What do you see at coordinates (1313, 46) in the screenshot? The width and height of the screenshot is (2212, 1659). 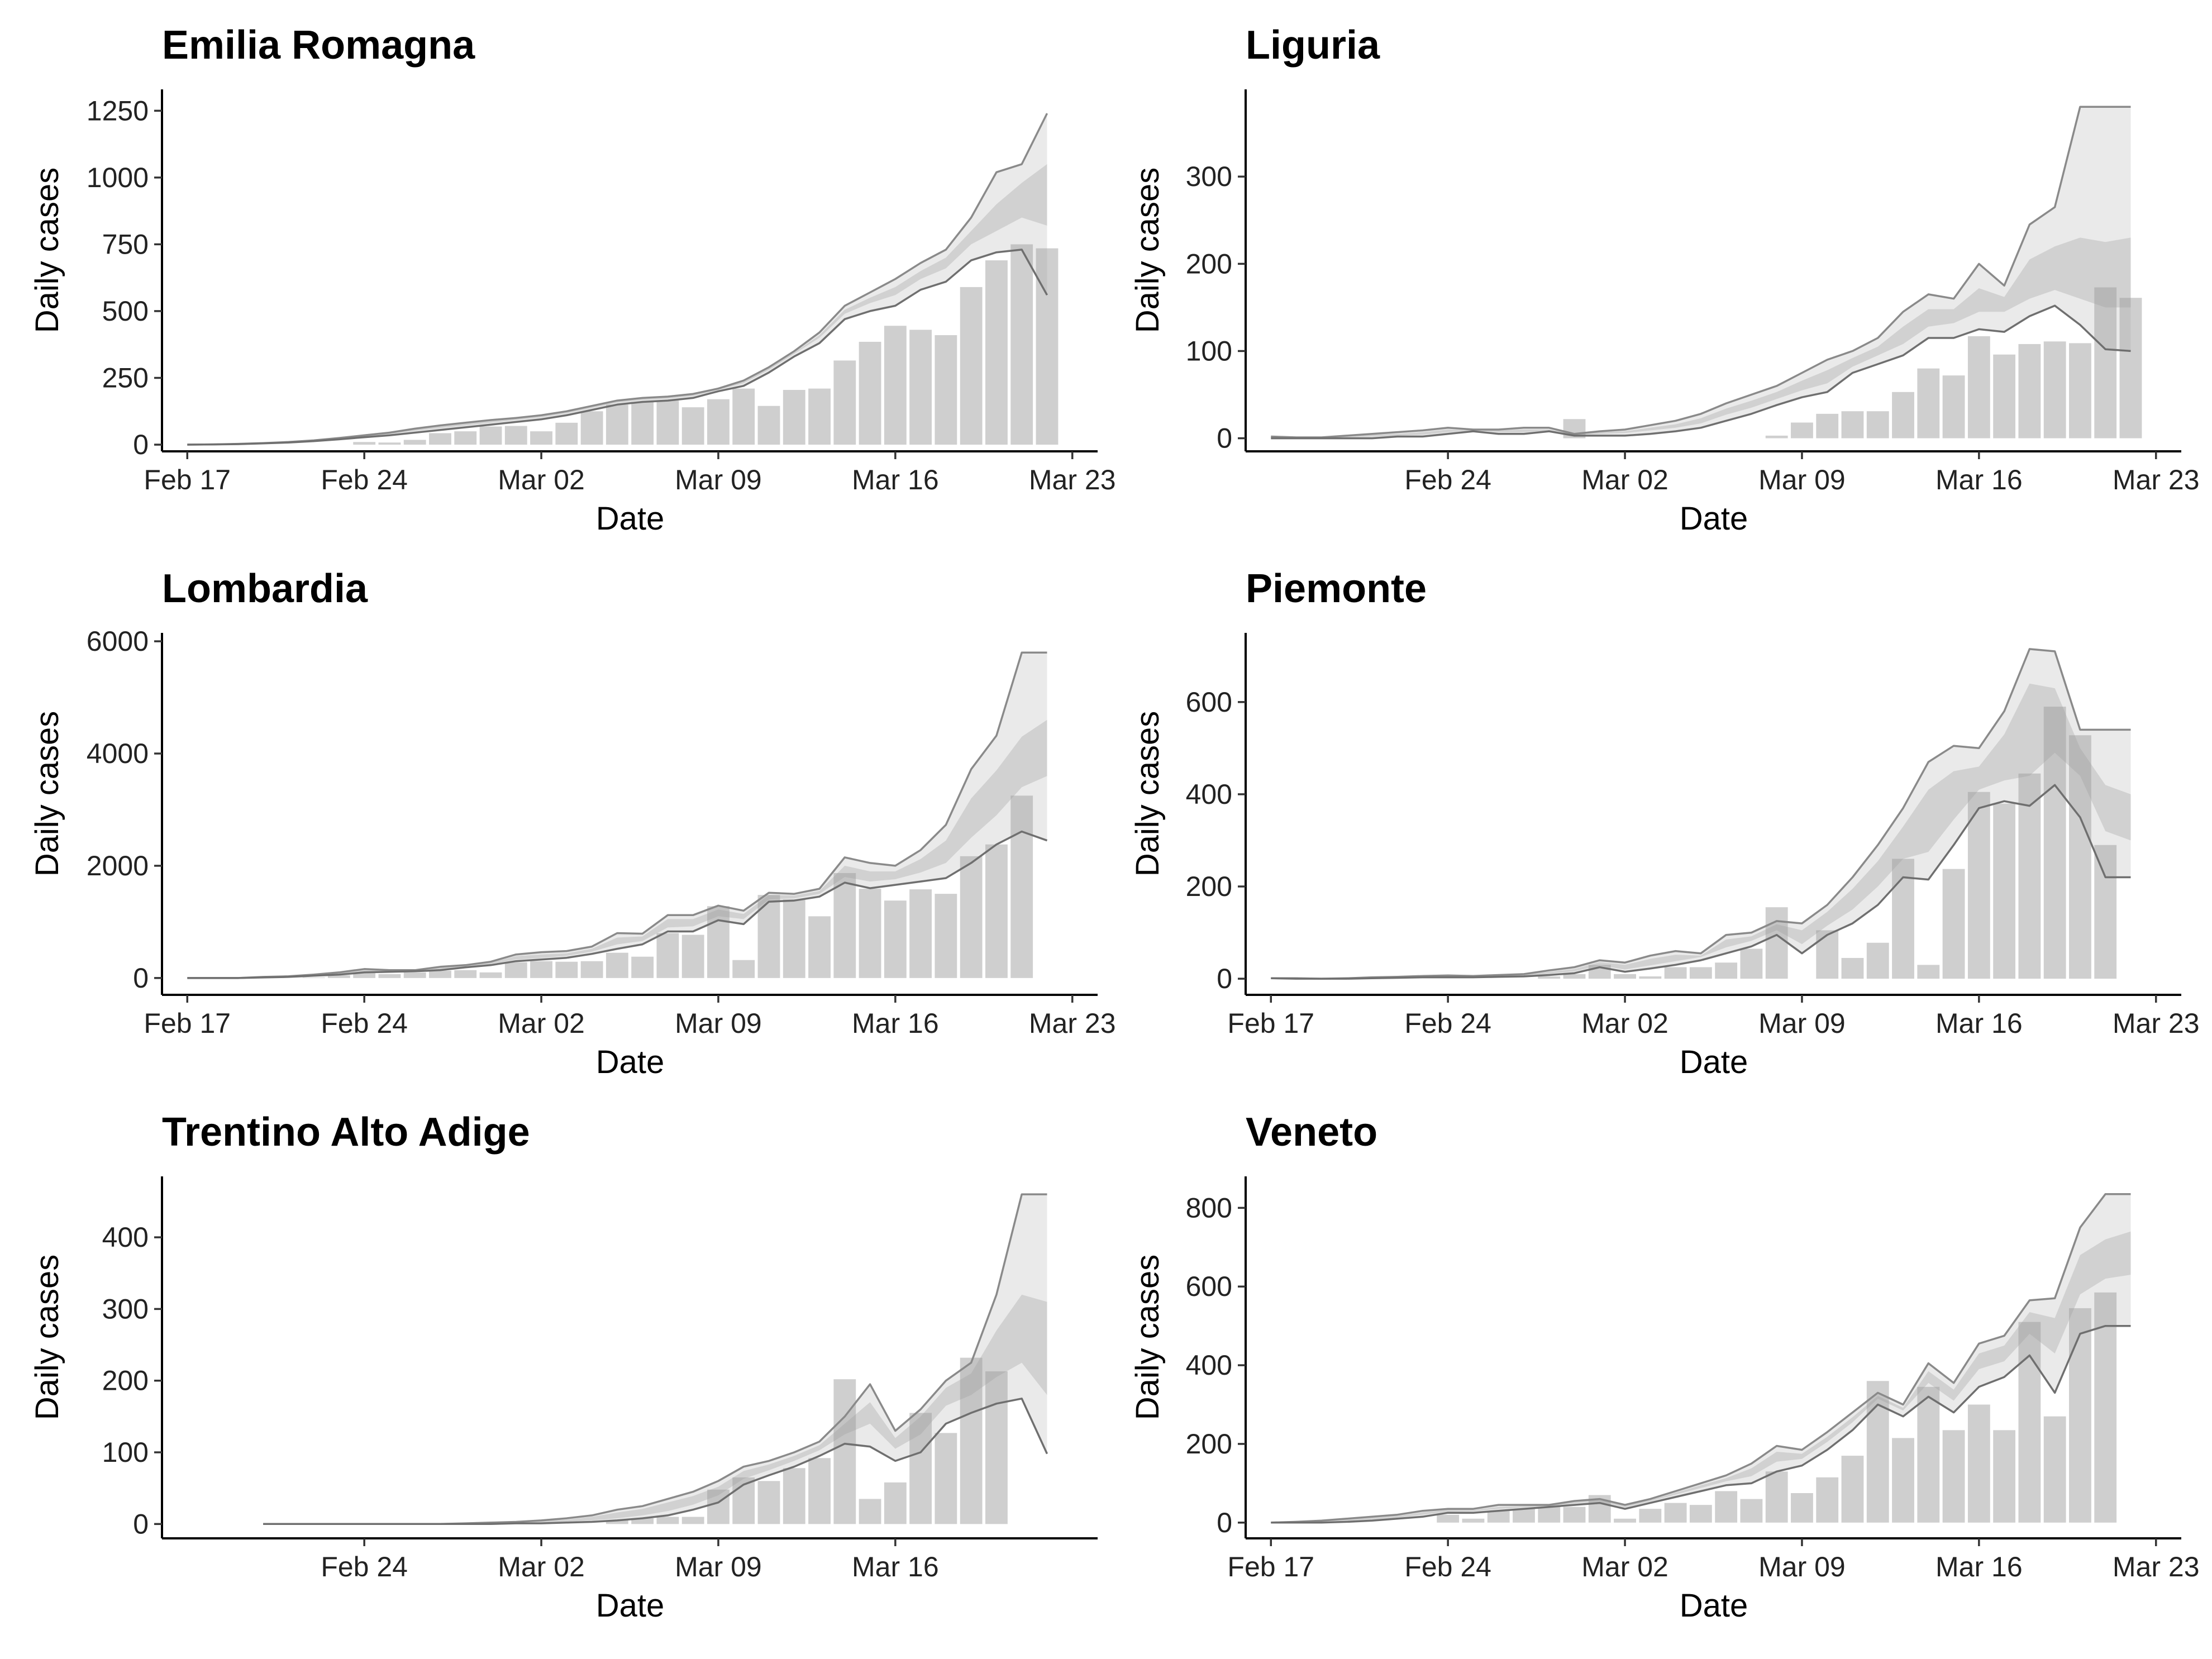 I see `panel-title: Liguria` at bounding box center [1313, 46].